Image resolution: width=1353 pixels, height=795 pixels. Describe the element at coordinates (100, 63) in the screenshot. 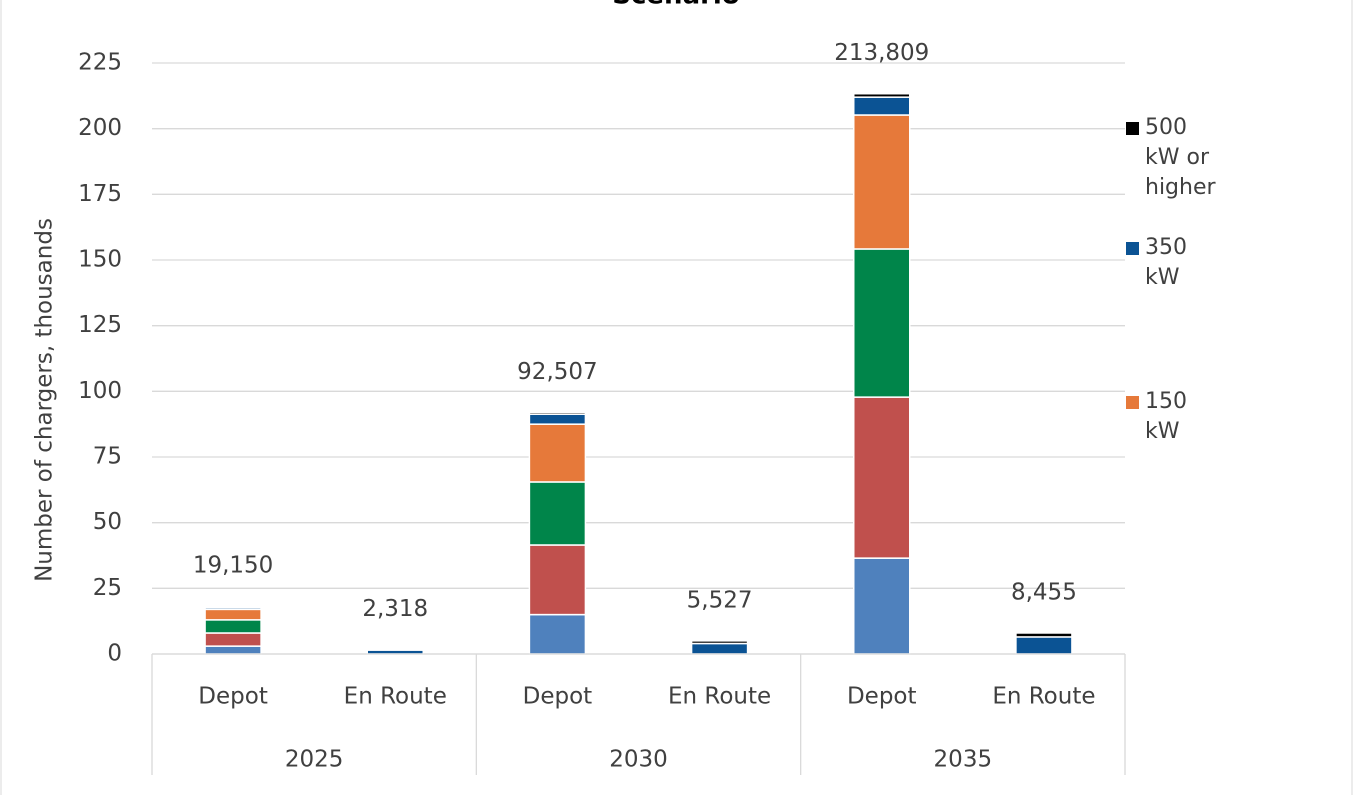

I see `y-tick-label: 225` at that location.